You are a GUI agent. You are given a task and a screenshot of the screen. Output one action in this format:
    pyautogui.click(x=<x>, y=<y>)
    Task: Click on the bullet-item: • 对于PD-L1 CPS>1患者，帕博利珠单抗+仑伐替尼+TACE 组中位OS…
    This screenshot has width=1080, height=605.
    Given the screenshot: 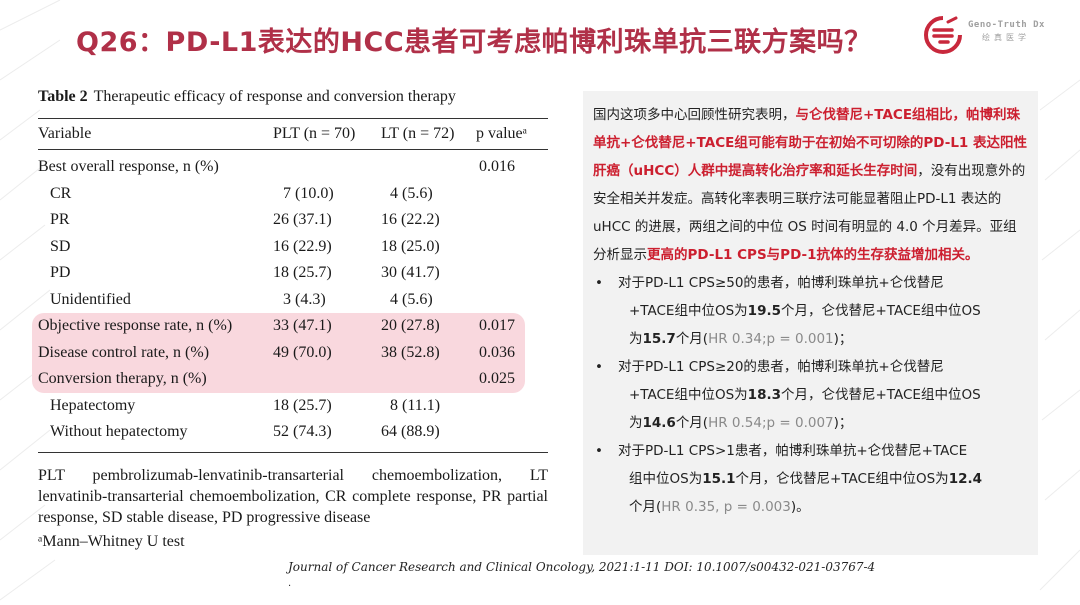 What is the action you would take?
    pyautogui.click(x=810, y=479)
    